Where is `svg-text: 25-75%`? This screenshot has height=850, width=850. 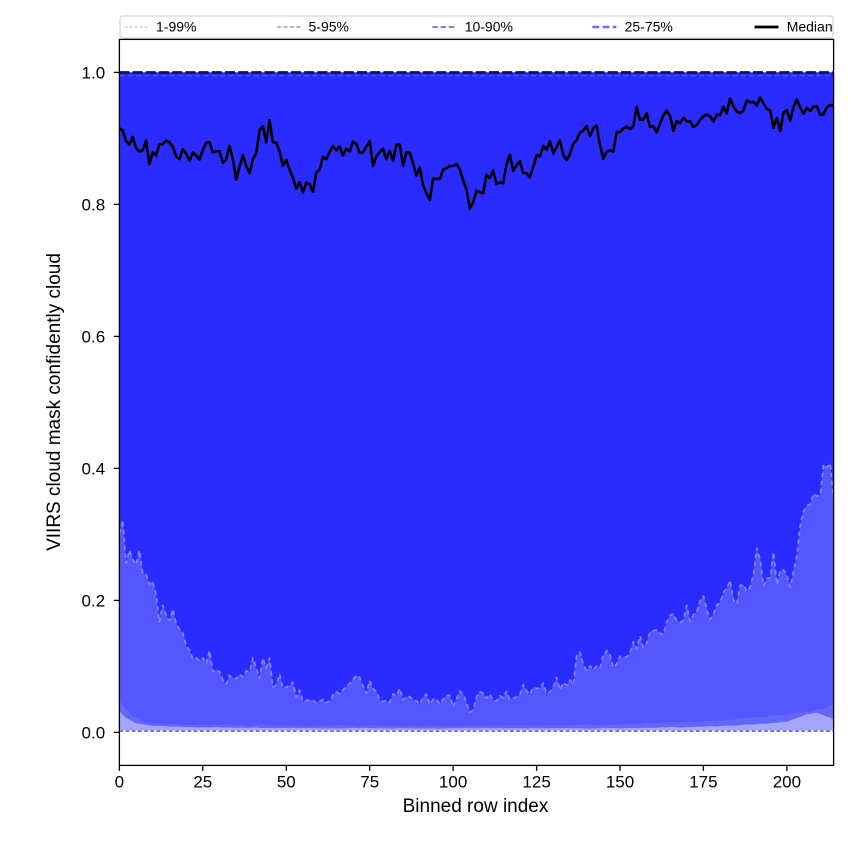
svg-text: 25-75% is located at coordinates (649, 27).